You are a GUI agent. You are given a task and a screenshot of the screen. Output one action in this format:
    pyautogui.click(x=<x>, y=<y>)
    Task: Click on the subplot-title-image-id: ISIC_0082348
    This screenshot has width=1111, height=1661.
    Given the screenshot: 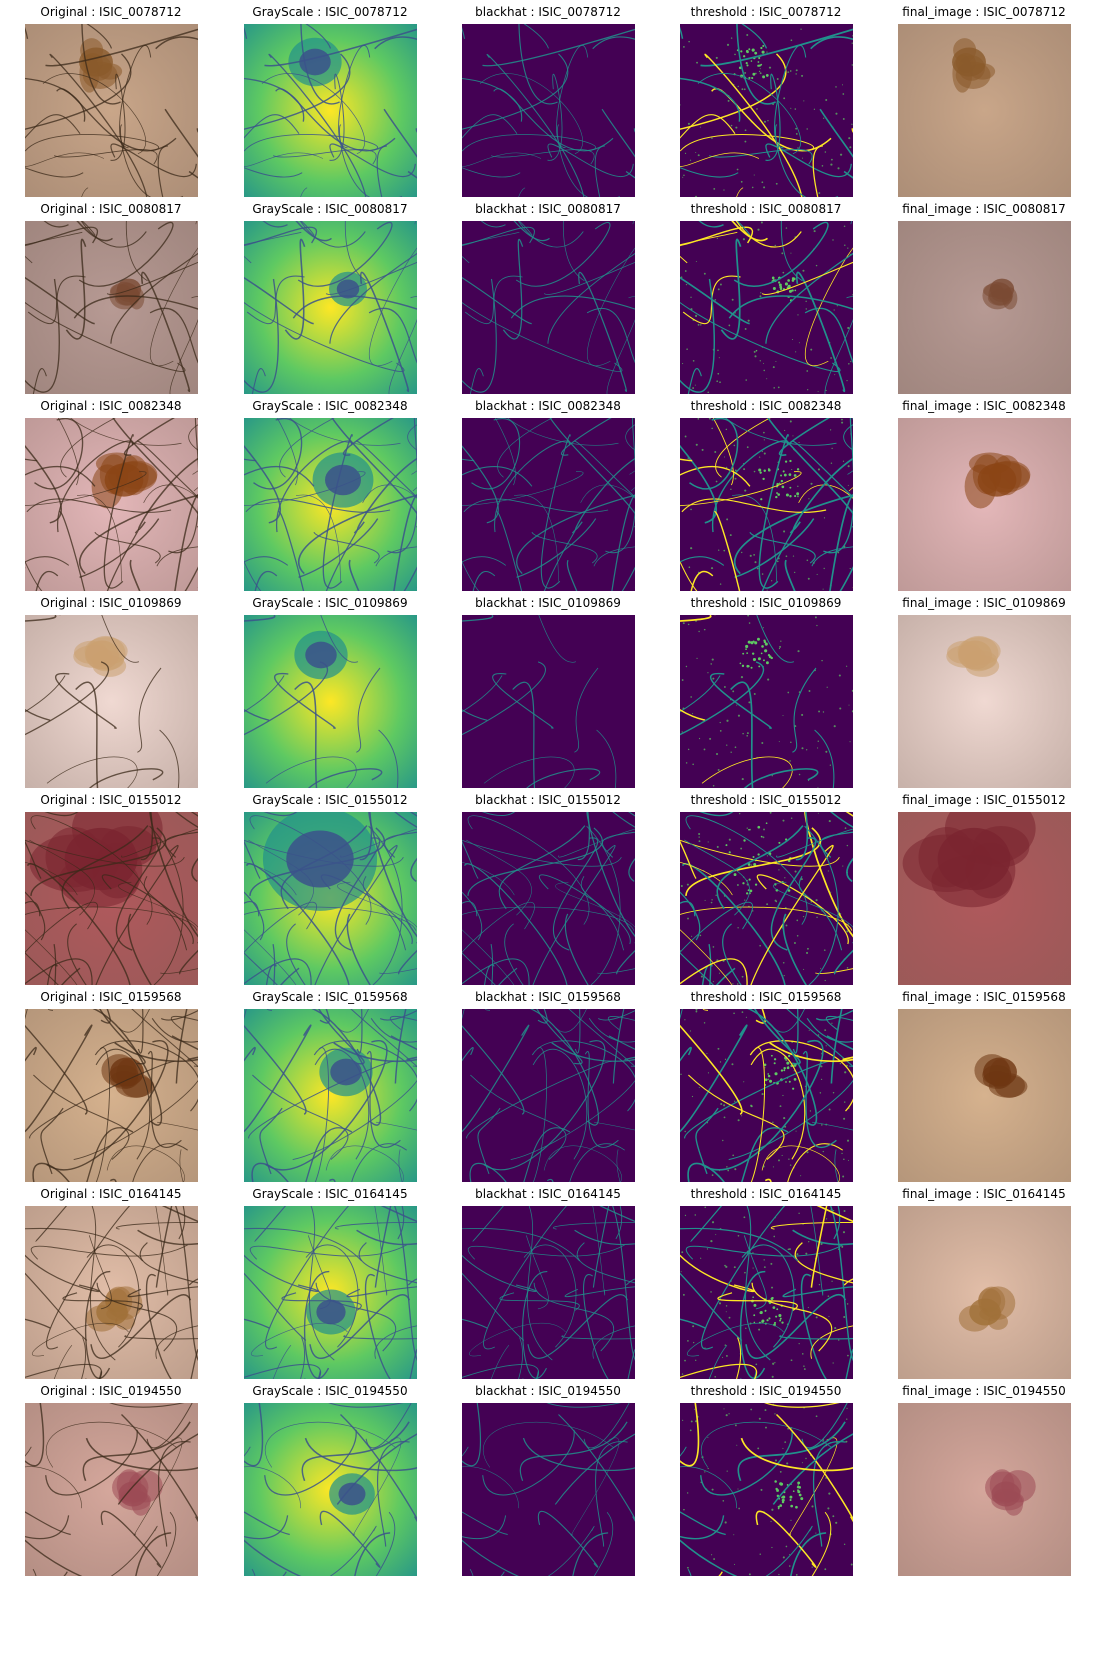 What is the action you would take?
    pyautogui.click(x=579, y=406)
    